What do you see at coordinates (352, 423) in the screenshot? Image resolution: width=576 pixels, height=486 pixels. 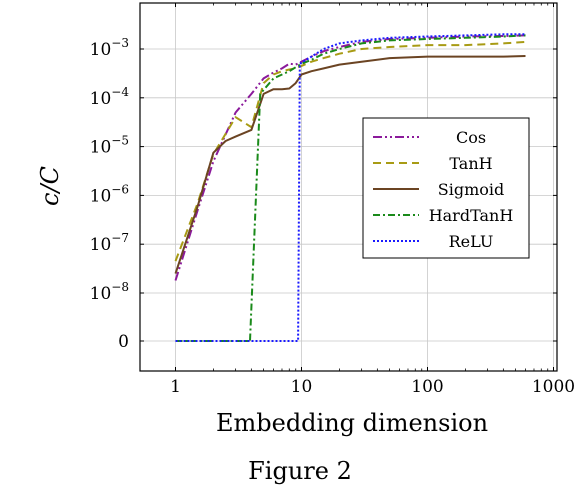 I see `x-axis-title: Embedding dimension` at bounding box center [352, 423].